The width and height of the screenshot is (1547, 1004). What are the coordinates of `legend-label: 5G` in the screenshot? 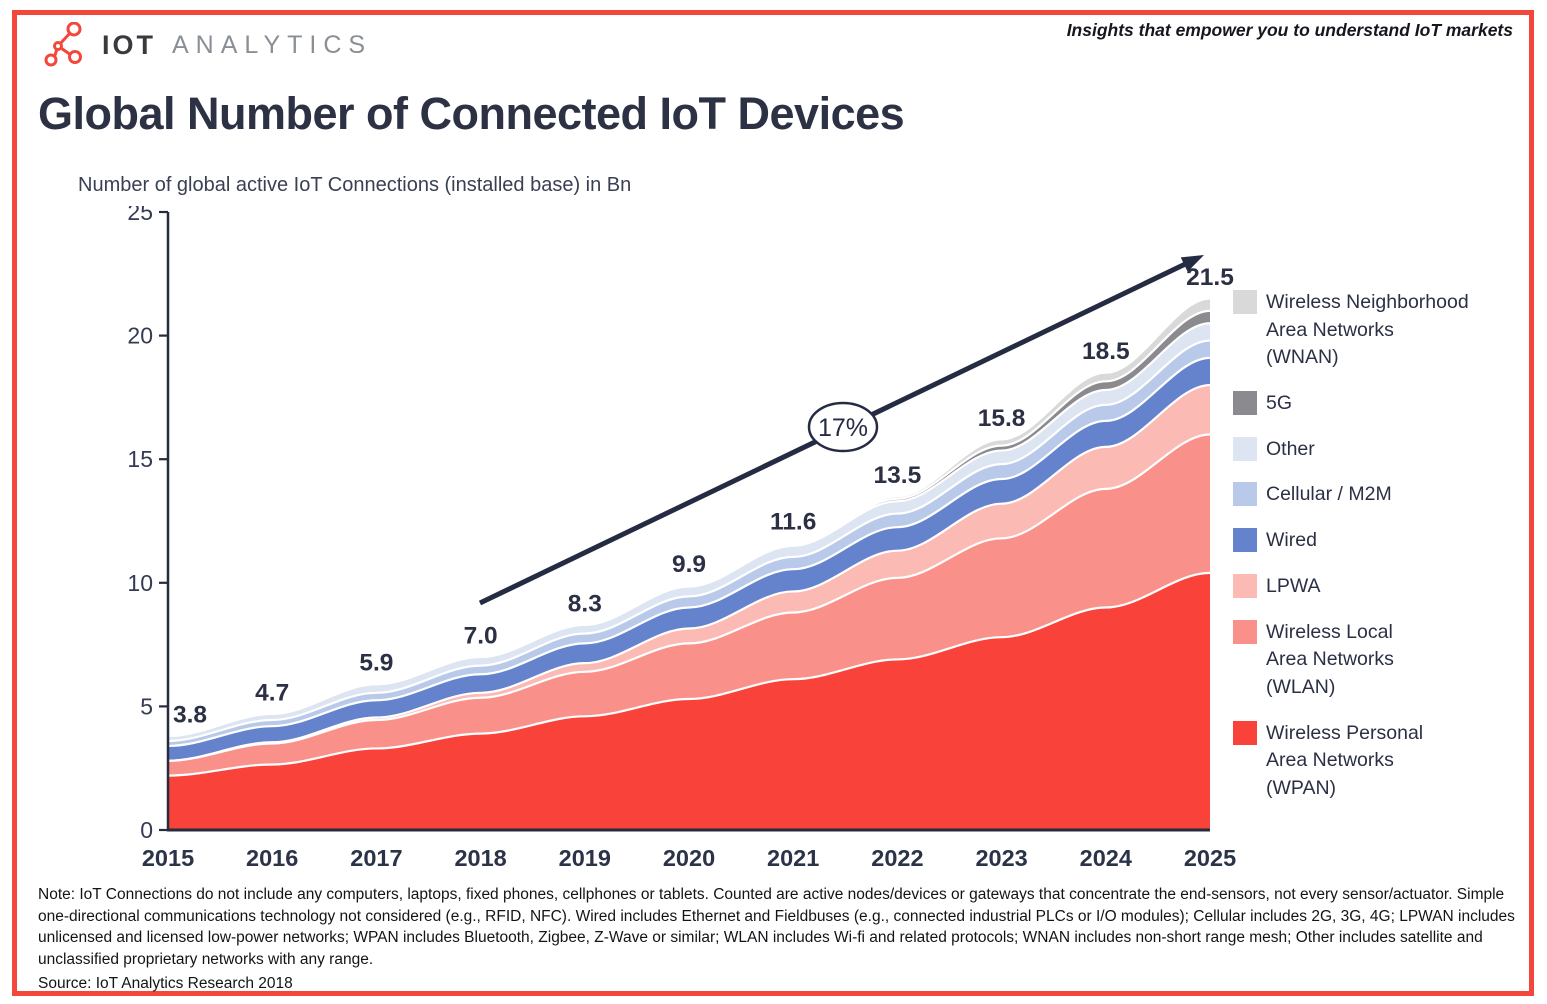 It's located at (1279, 403).